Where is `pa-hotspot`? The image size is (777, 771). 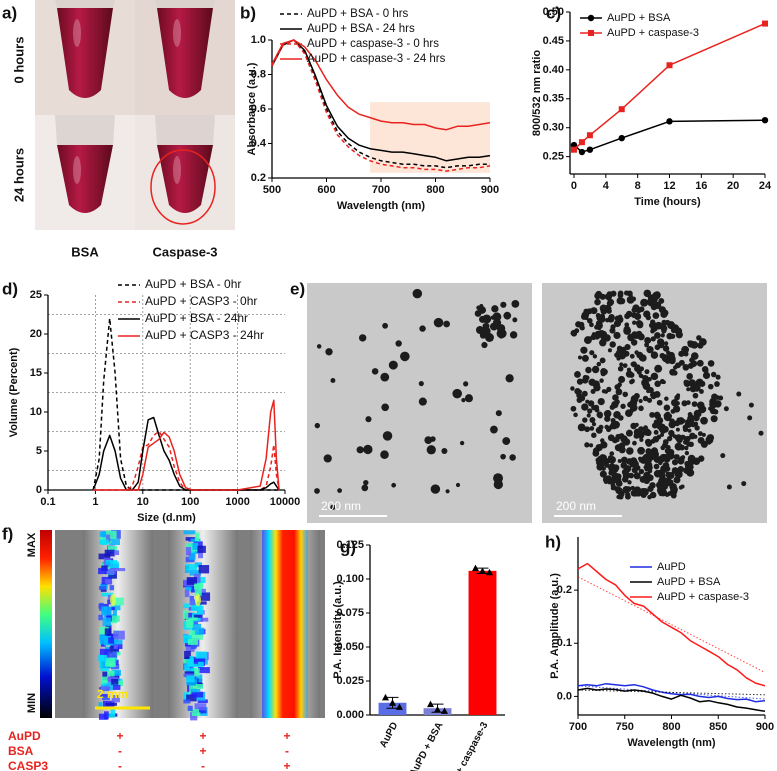 pa-hotspot is located at coordinates (198, 600).